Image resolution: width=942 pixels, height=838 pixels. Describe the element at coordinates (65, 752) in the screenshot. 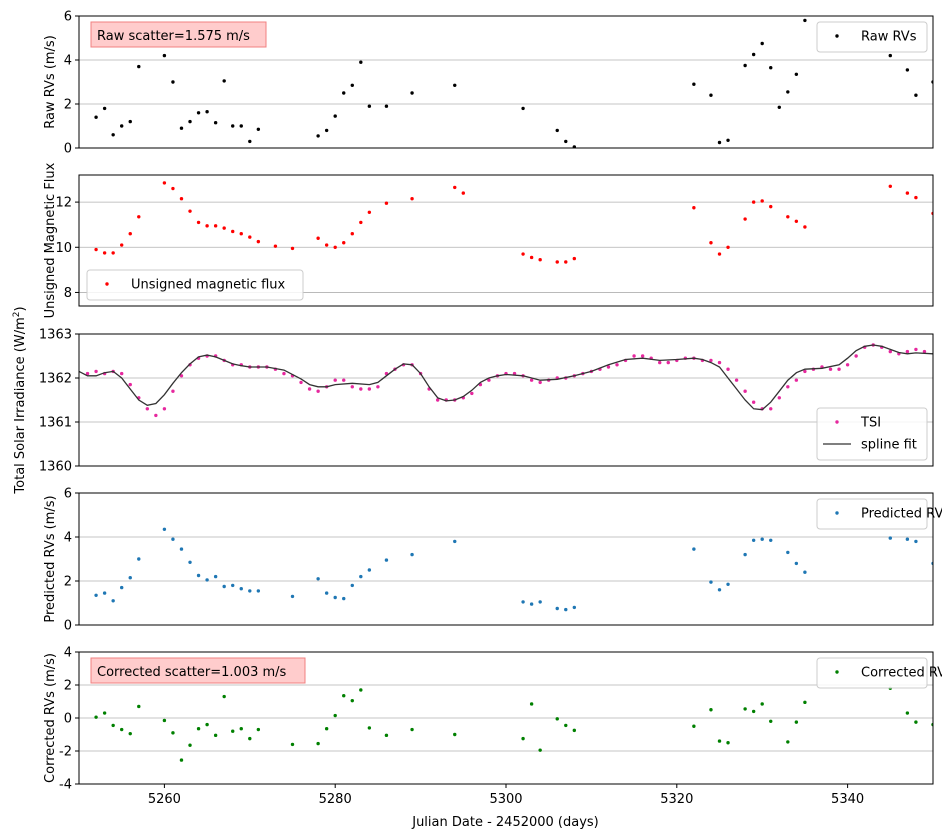

I see `y-tick-label: -2` at that location.